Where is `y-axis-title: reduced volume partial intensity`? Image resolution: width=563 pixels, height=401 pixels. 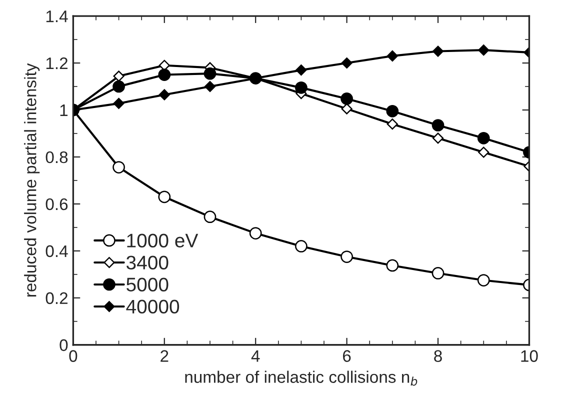 y-axis-title: reduced volume partial intensity is located at coordinates (32, 180).